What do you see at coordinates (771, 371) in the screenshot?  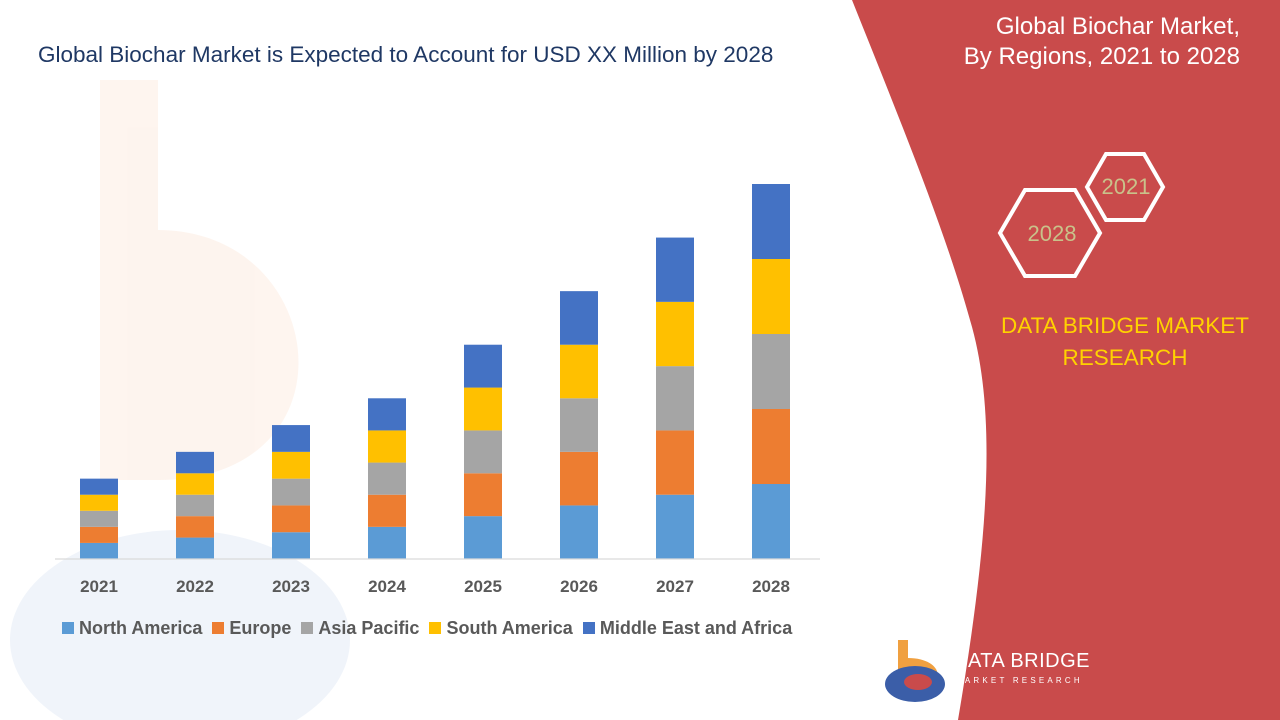 I see `bar-asia-pacific-2028` at bounding box center [771, 371].